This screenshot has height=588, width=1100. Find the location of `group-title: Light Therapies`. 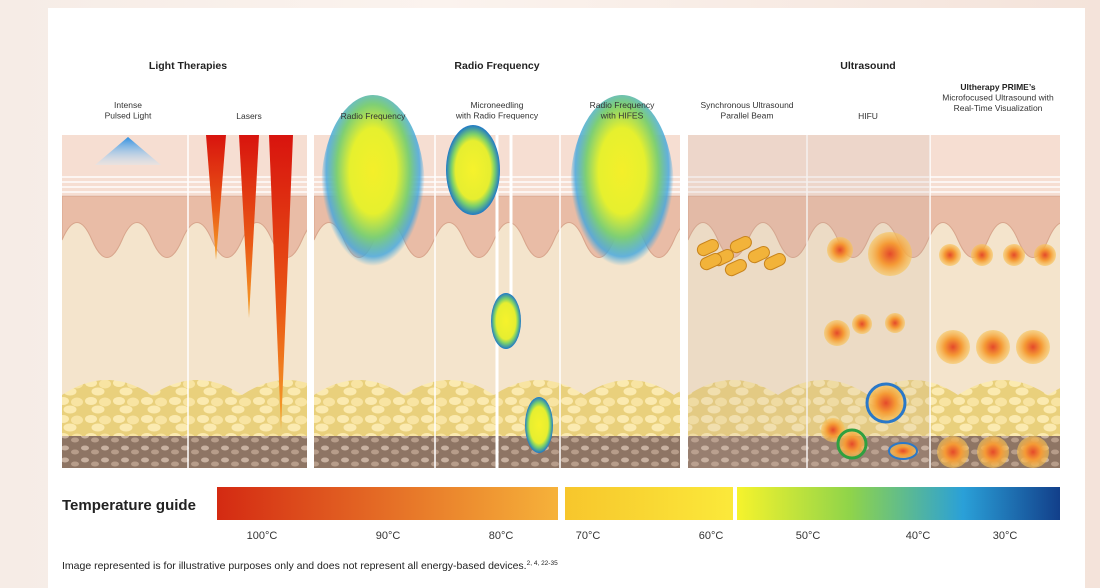

group-title: Light Therapies is located at coordinates (188, 66).